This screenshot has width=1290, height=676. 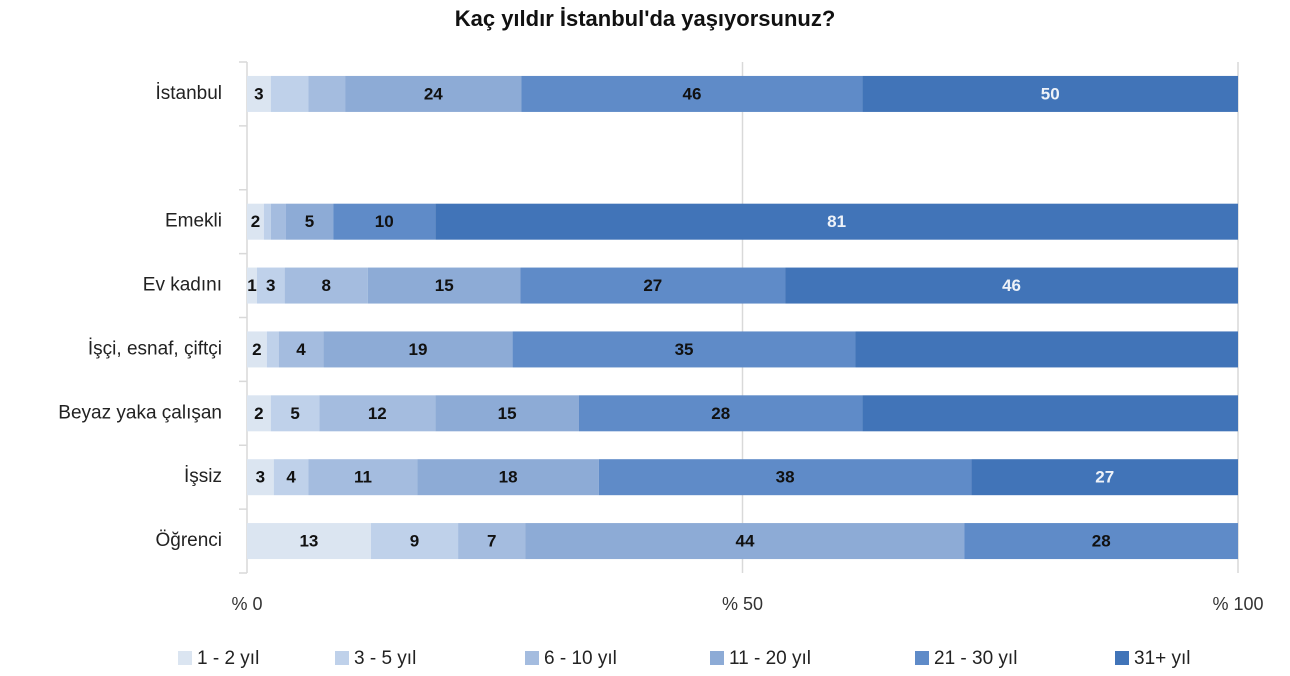 I want to click on data-label: 18, so click(x=508, y=477).